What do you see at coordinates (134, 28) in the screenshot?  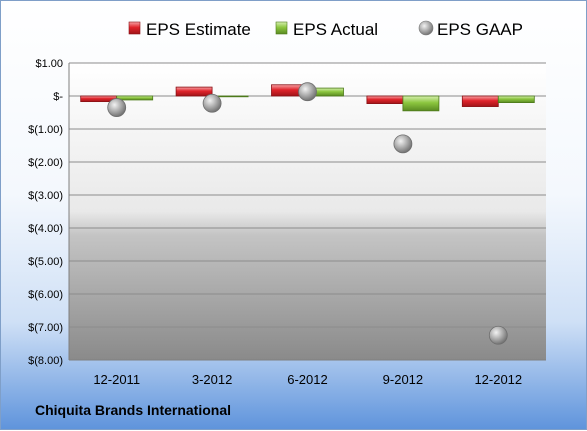 I see `legend-swatch-eps-estimate` at bounding box center [134, 28].